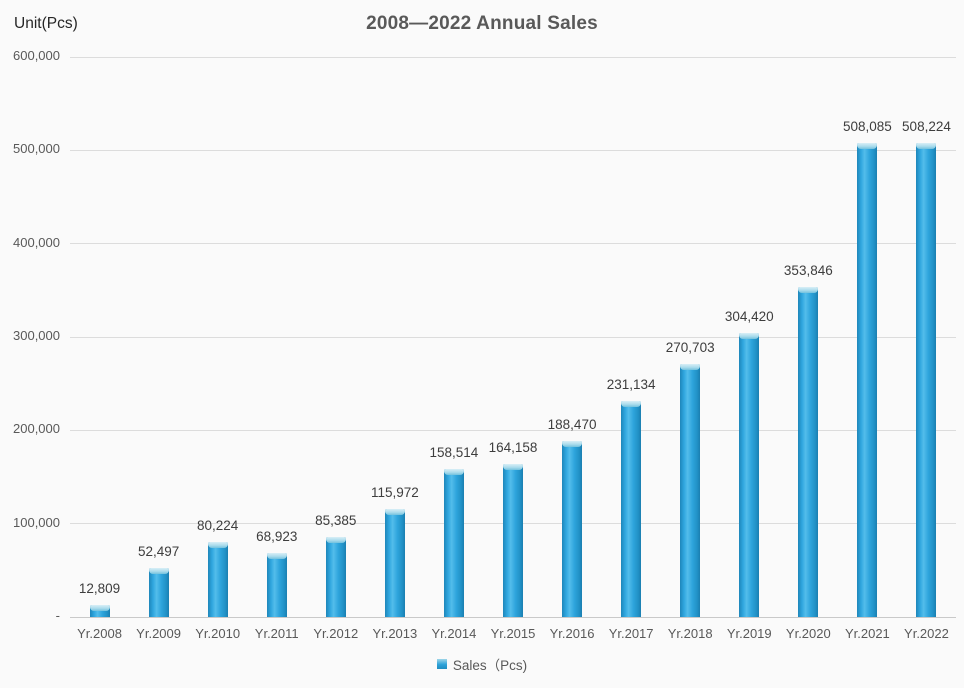 Image resolution: width=964 pixels, height=688 pixels. I want to click on y-axis-tick-label: 500,000, so click(36, 149).